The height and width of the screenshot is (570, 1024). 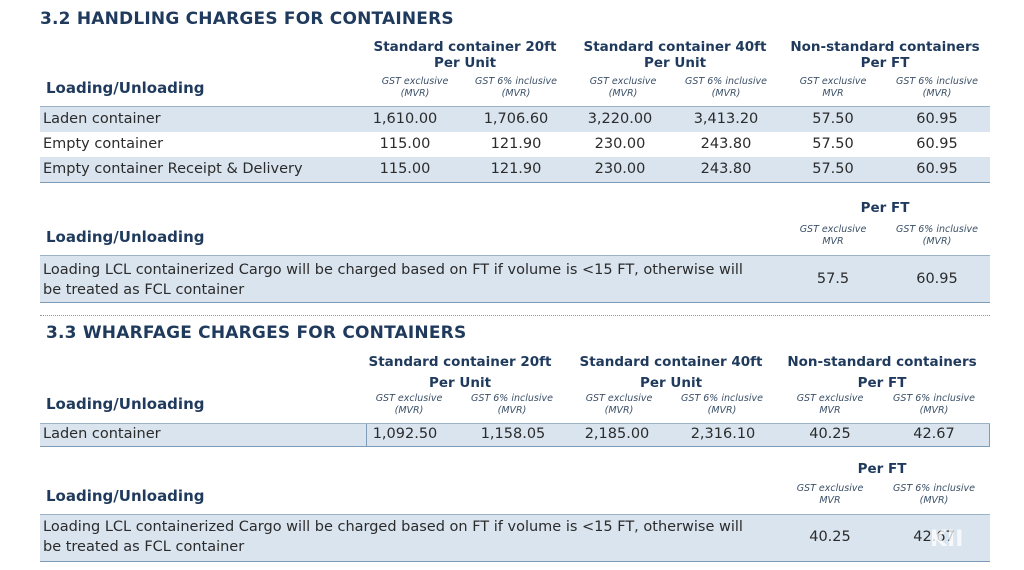 I want to click on table-cell: 243.80, so click(x=726, y=144).